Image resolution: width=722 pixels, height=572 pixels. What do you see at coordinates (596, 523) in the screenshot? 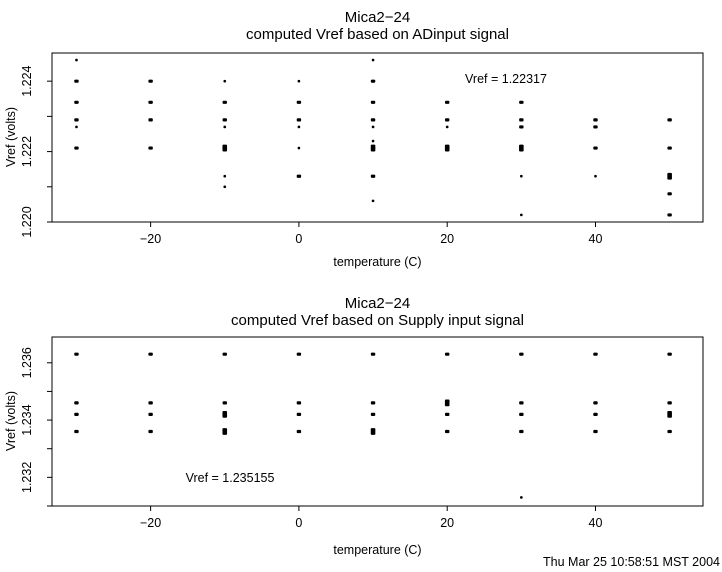
I see `x-tick-label: 40` at bounding box center [596, 523].